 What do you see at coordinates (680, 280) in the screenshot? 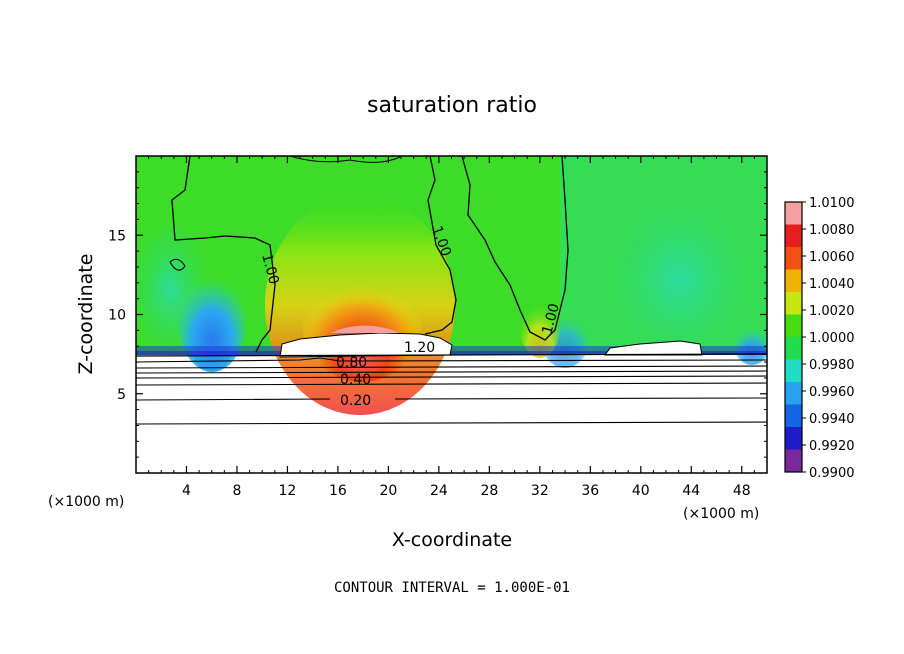
I see `cyan-patch-right` at bounding box center [680, 280].